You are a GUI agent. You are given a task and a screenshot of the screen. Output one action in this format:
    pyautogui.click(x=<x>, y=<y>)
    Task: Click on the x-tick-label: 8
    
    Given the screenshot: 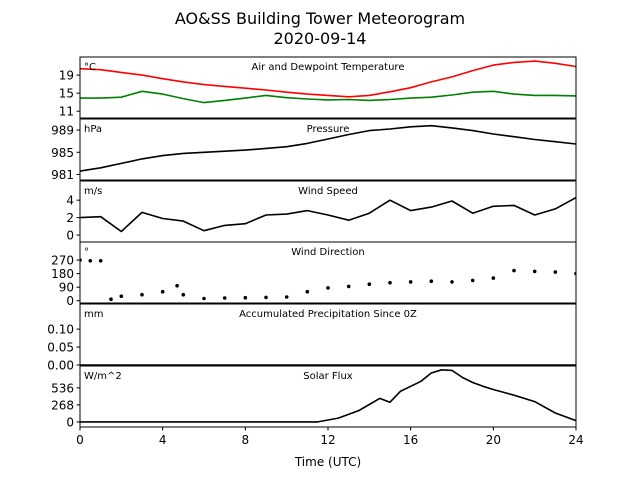 What is the action you would take?
    pyautogui.click(x=246, y=440)
    